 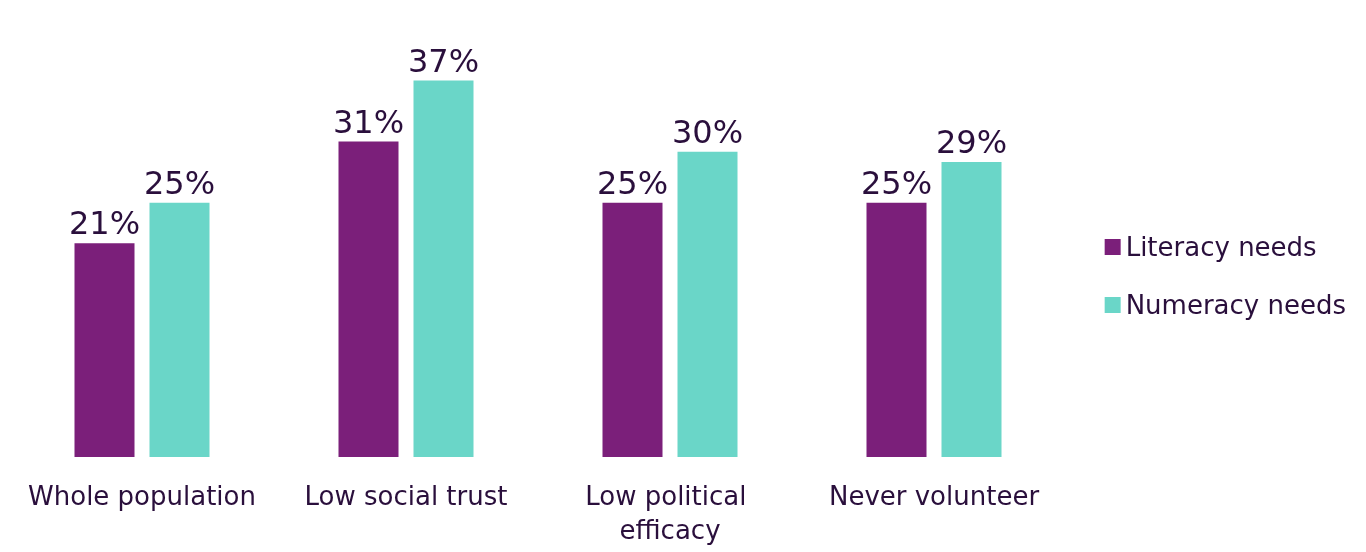 I want to click on data-label: 31%, so click(x=368, y=121).